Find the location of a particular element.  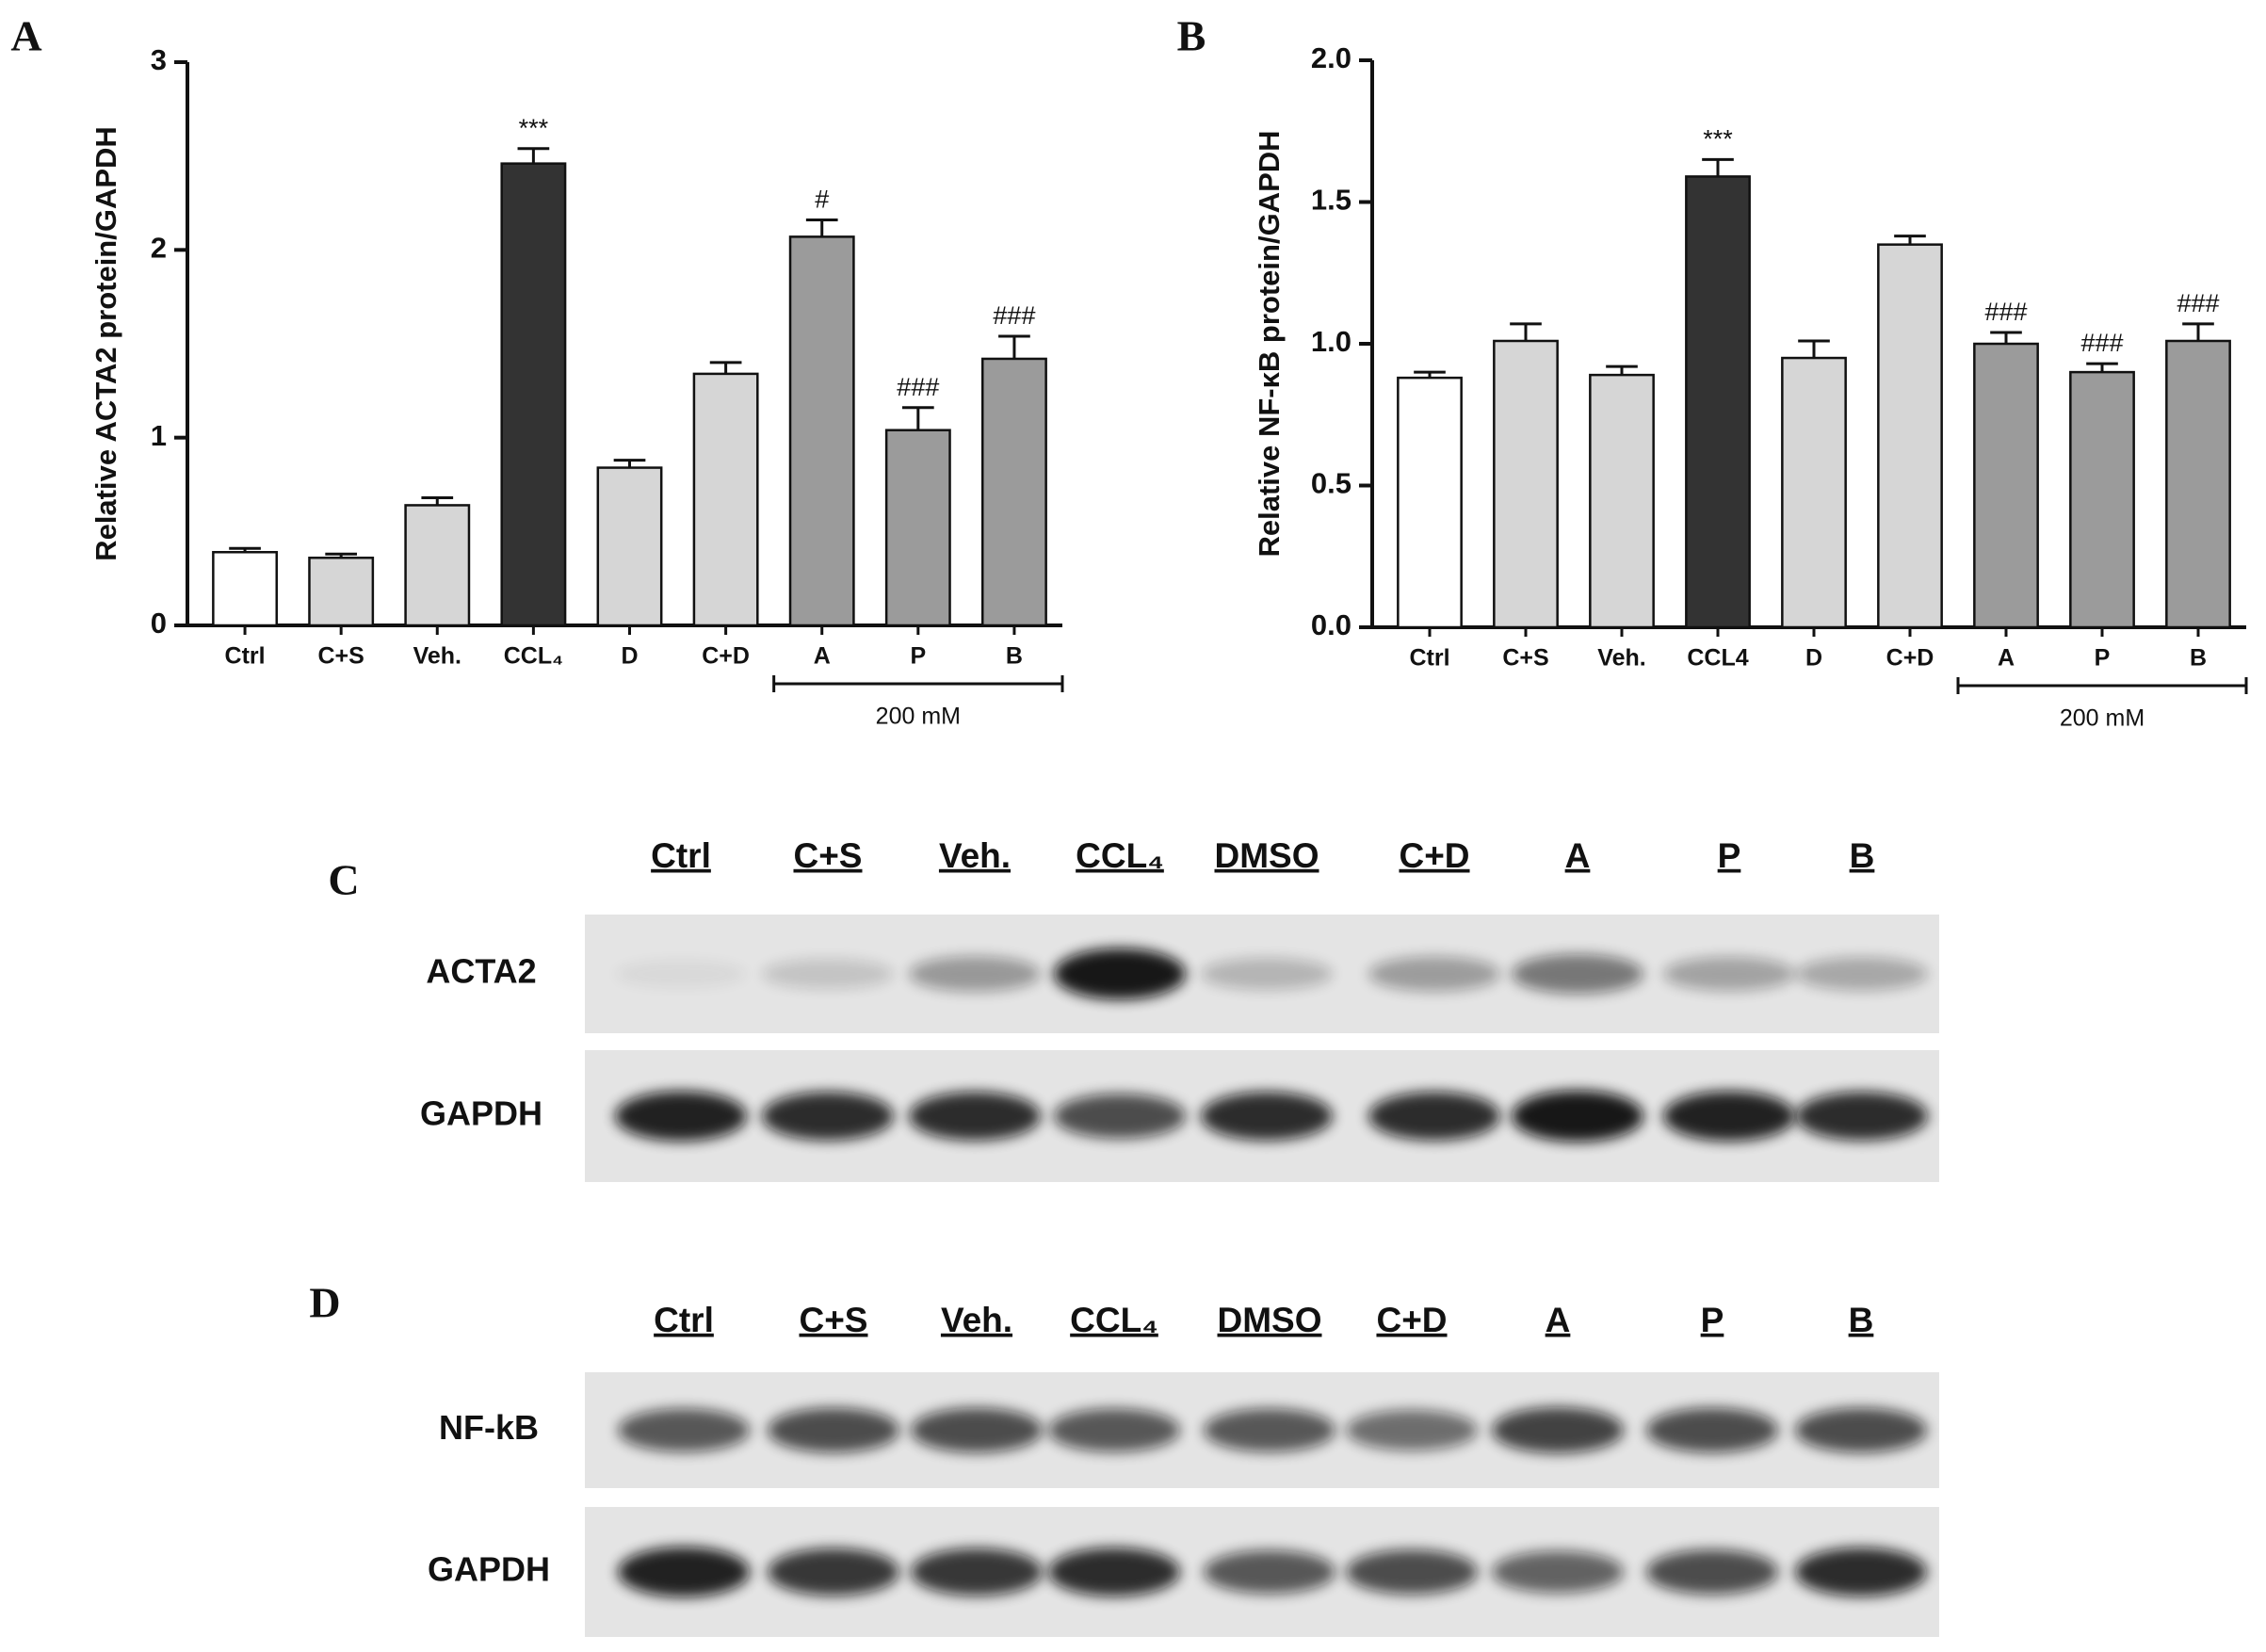

lane-label: B is located at coordinates (1862, 856).